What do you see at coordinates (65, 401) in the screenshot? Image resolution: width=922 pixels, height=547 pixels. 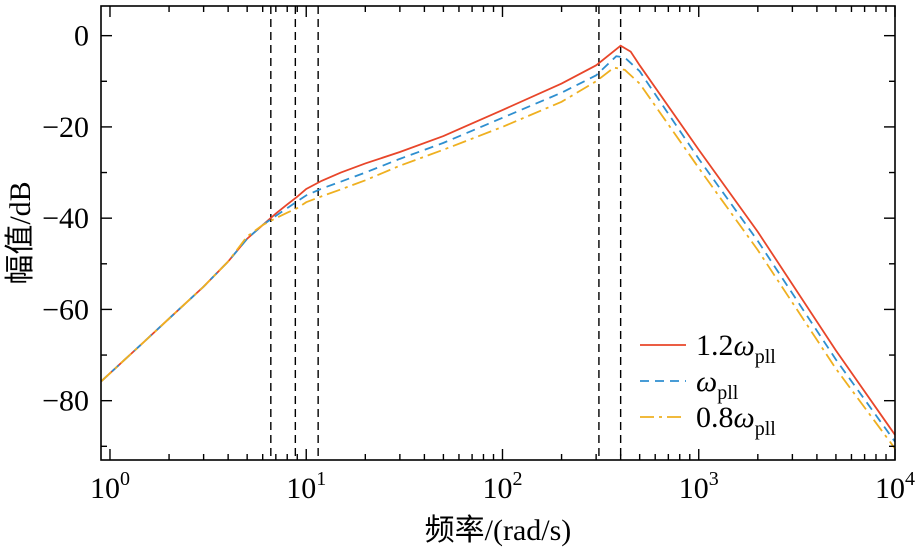 I see `y-tick-label: −80` at bounding box center [65, 401].